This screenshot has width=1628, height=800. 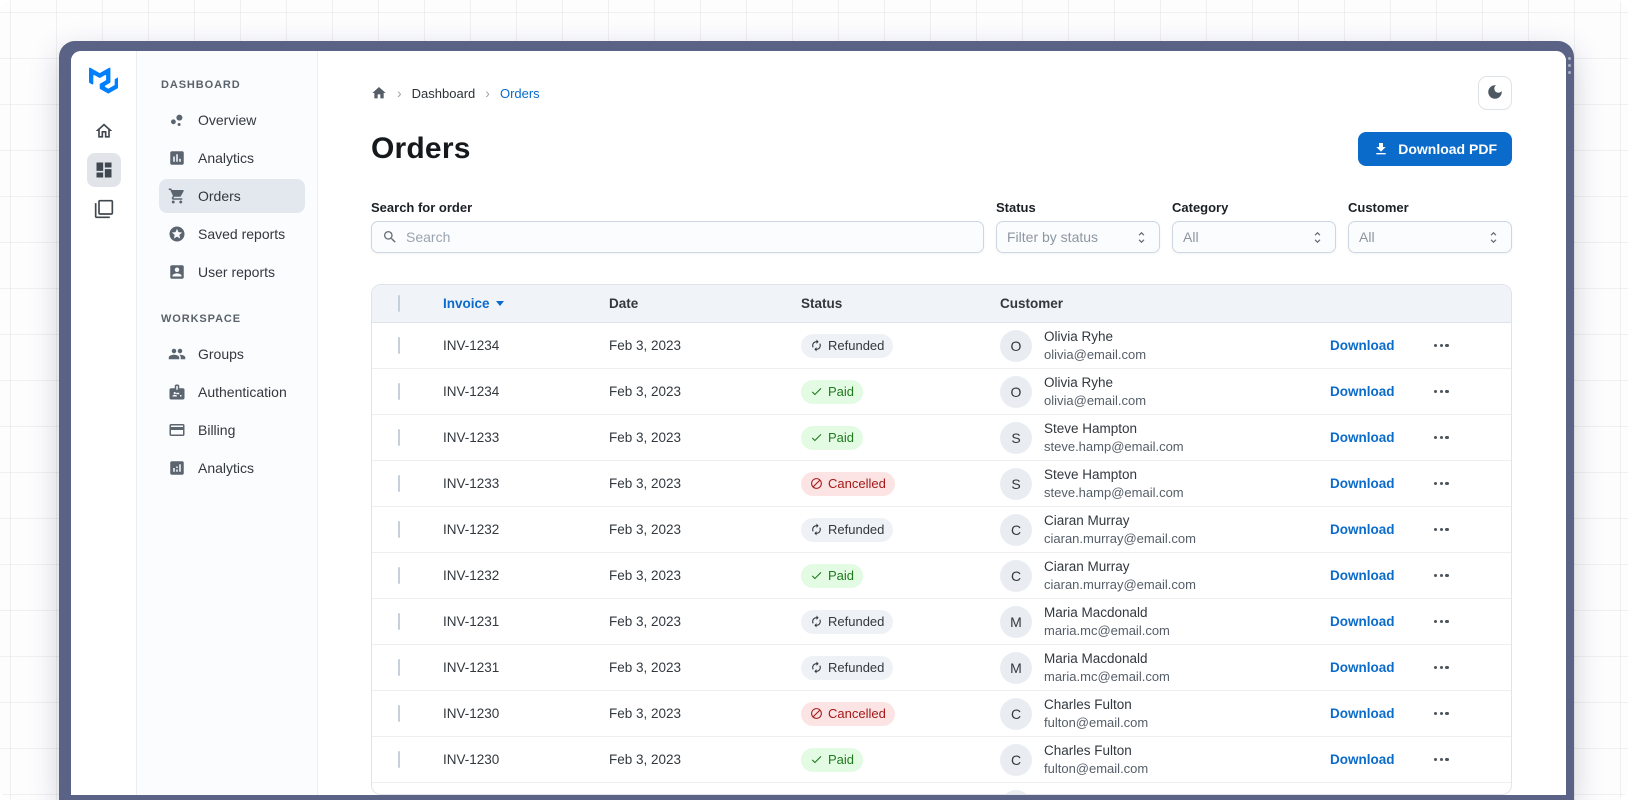 I want to click on cell-customer: C Ciaran Murray ciaran.murray@email.com, so click(x=1165, y=575).